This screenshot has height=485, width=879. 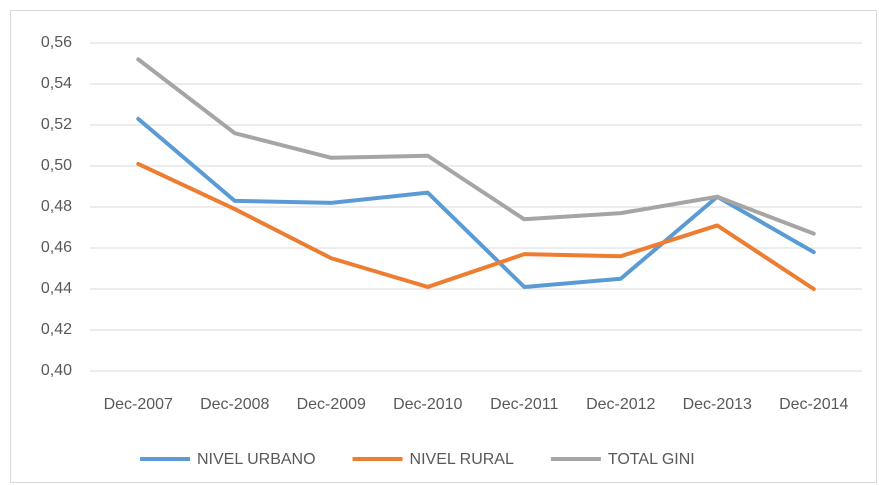 What do you see at coordinates (56, 124) in the screenshot?
I see `y-tick-label: 0,52` at bounding box center [56, 124].